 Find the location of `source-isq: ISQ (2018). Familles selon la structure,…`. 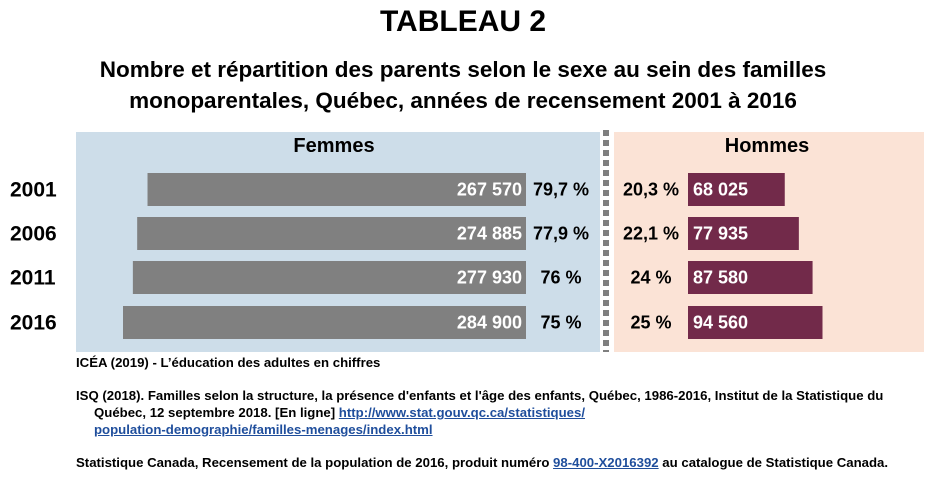

source-isq: ISQ (2018). Familles selon la structure,… is located at coordinates (498, 412).